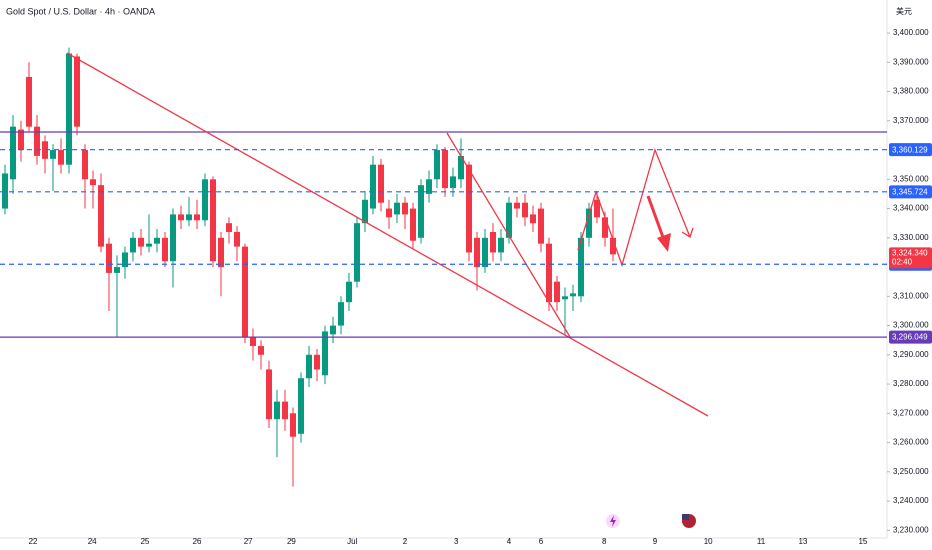 The image size is (932, 550). I want to click on x-tick-label: 4, so click(509, 541).